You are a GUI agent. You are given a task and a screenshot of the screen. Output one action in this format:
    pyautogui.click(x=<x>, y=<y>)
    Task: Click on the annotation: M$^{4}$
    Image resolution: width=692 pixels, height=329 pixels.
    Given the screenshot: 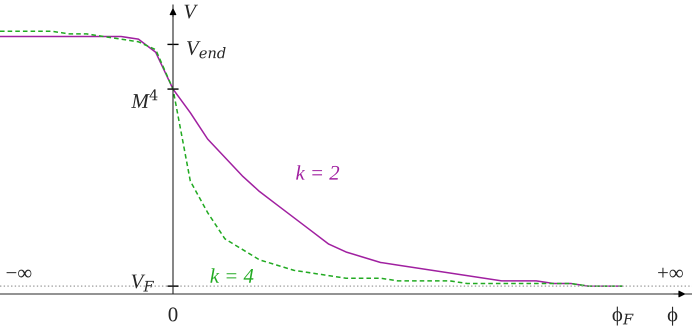 What is the action you would take?
    pyautogui.click(x=144, y=98)
    